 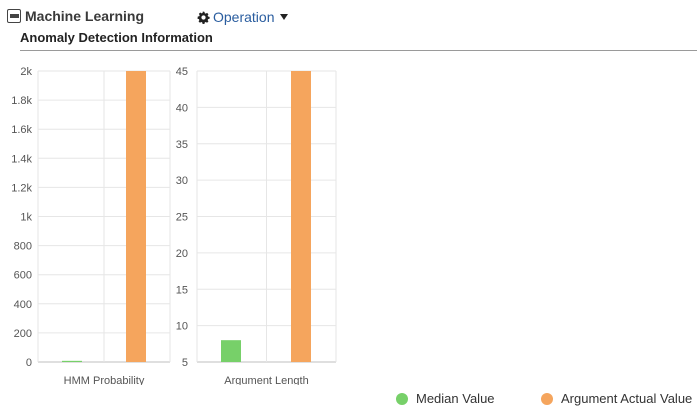 What do you see at coordinates (26, 72) in the screenshot?
I see `y-tick-label: 2k` at bounding box center [26, 72].